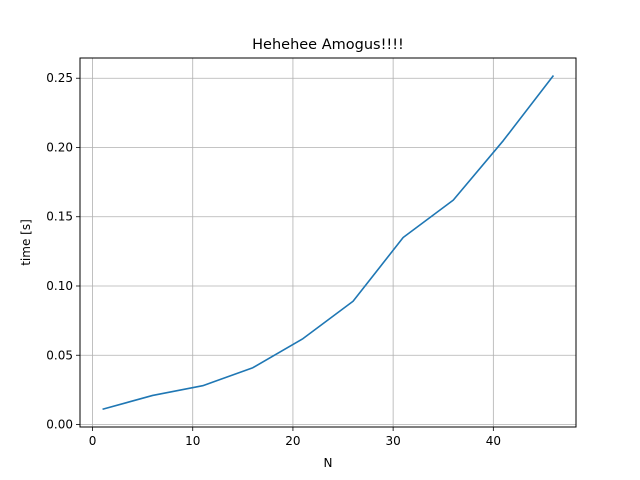  Describe the element at coordinates (26, 242) in the screenshot. I see `y-axis-label: time [s]` at that location.